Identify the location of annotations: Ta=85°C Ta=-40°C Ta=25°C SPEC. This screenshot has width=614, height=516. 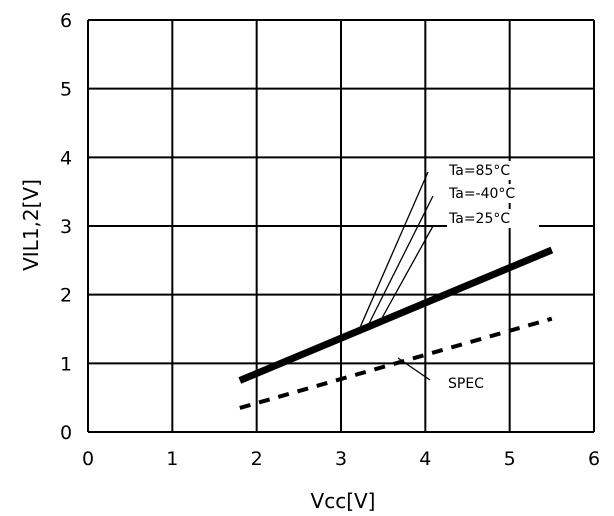
(448, 278).